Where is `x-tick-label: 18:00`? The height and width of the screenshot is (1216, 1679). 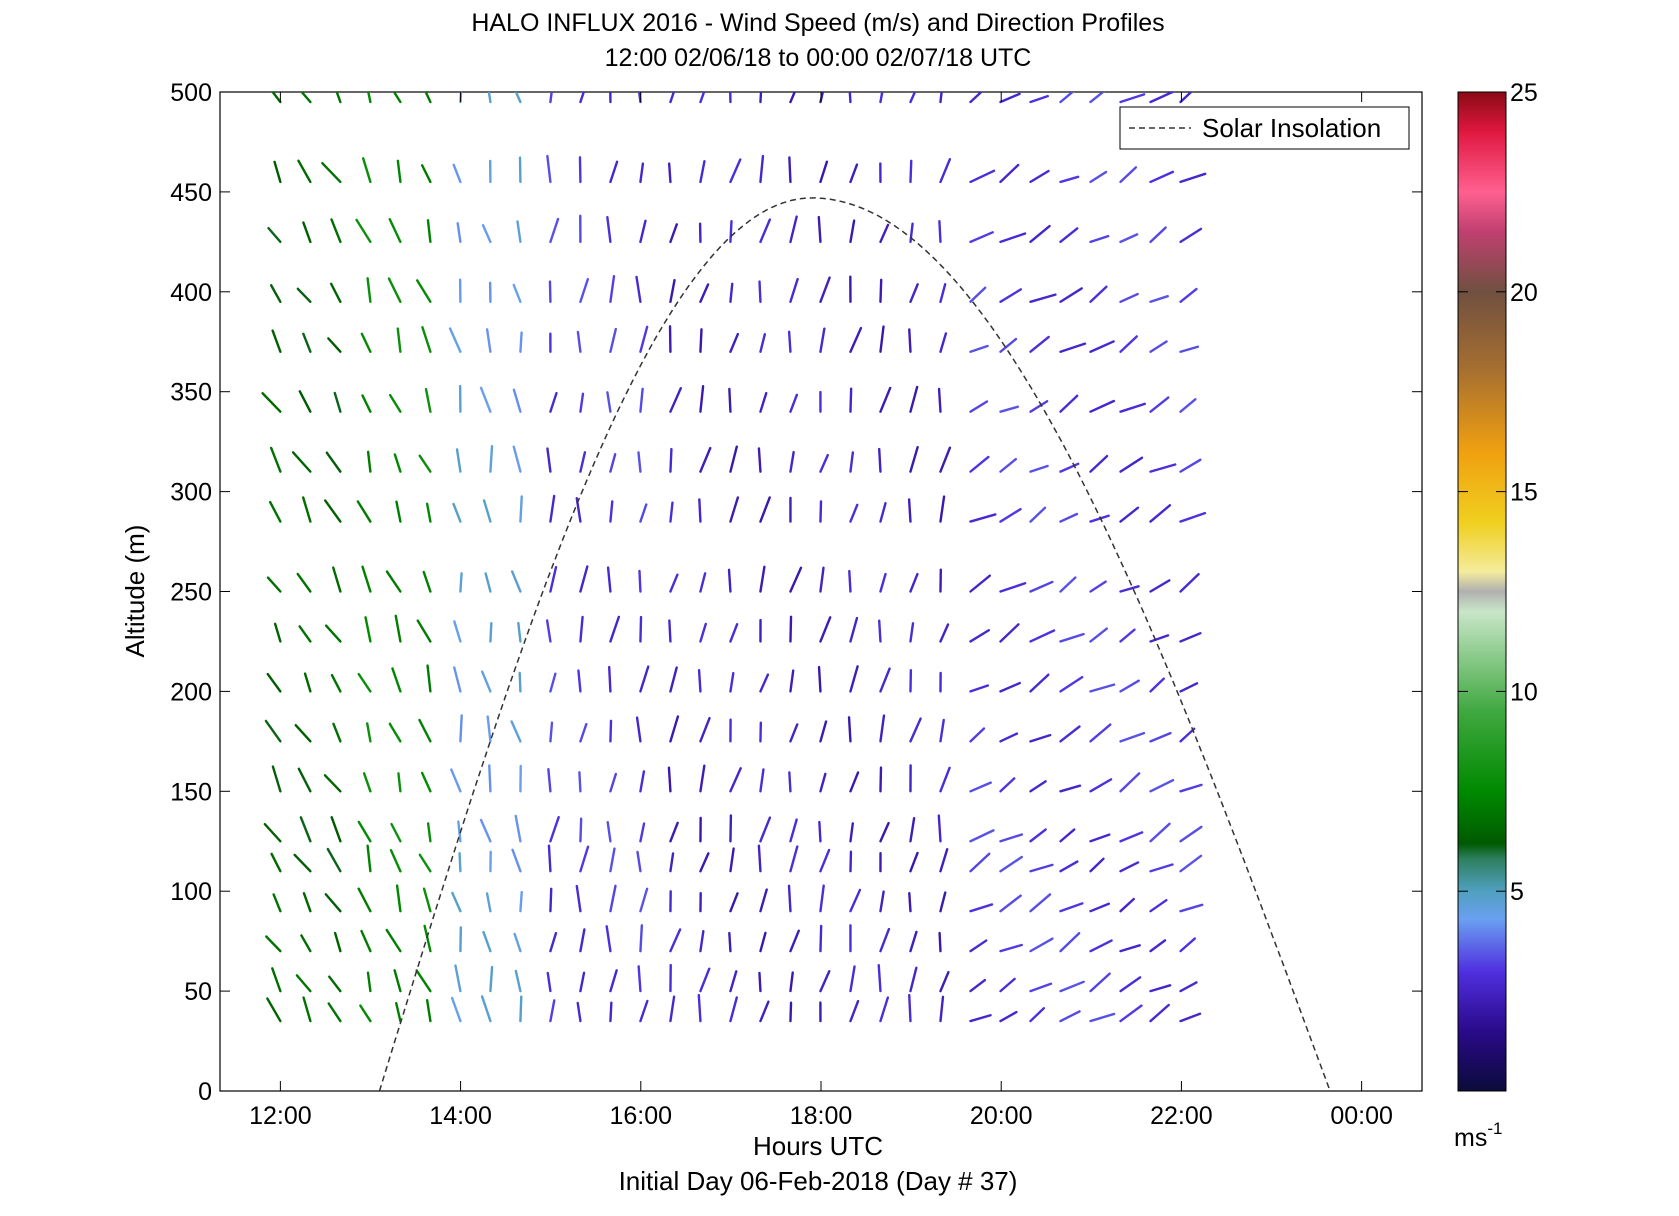
x-tick-label: 18:00 is located at coordinates (821, 1116).